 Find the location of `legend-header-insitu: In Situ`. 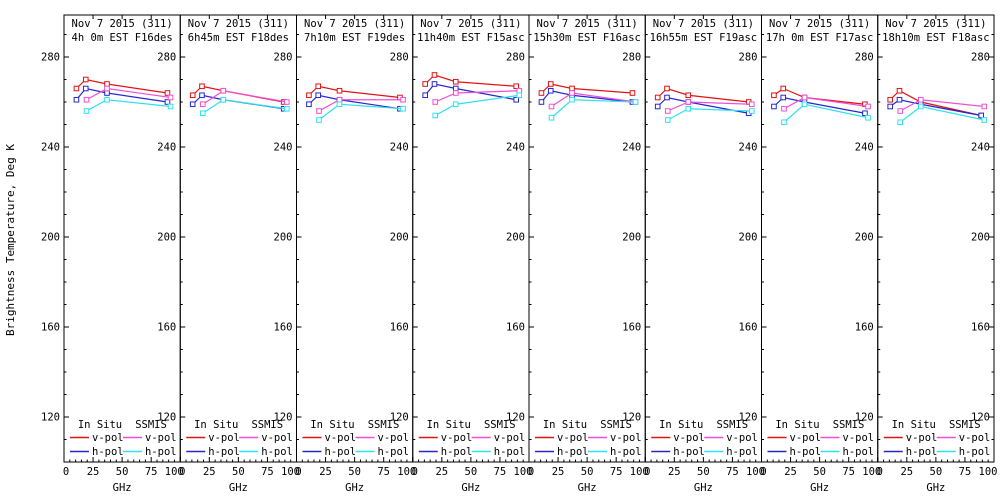

legend-header-insitu: In Situ is located at coordinates (100, 425).